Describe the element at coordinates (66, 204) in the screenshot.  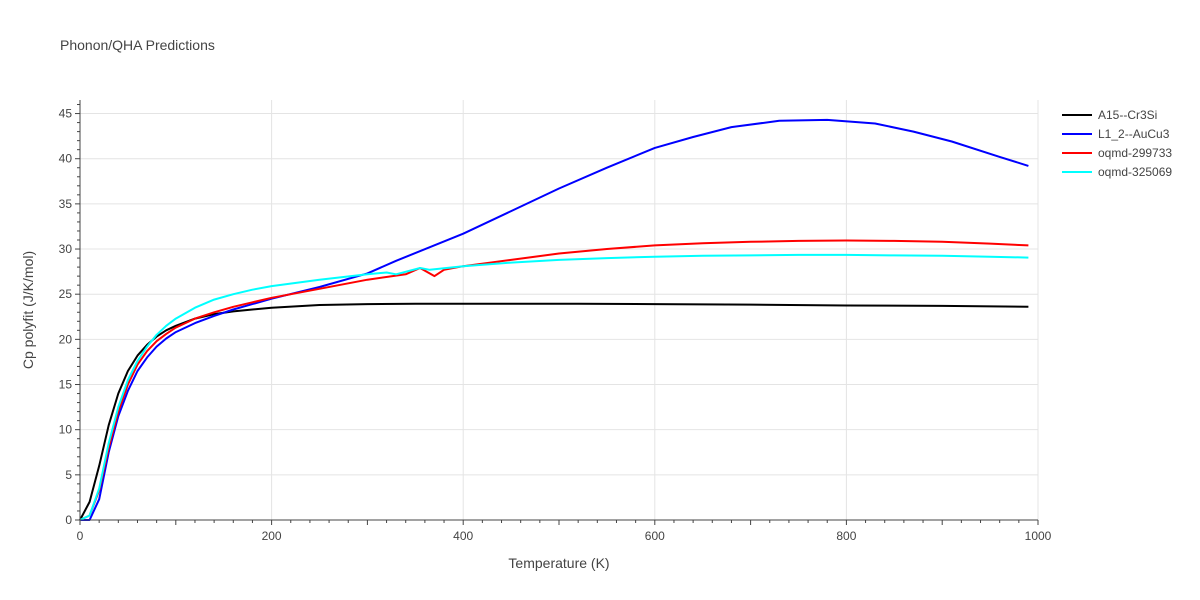
I see `y-tick-label: 35` at that location.